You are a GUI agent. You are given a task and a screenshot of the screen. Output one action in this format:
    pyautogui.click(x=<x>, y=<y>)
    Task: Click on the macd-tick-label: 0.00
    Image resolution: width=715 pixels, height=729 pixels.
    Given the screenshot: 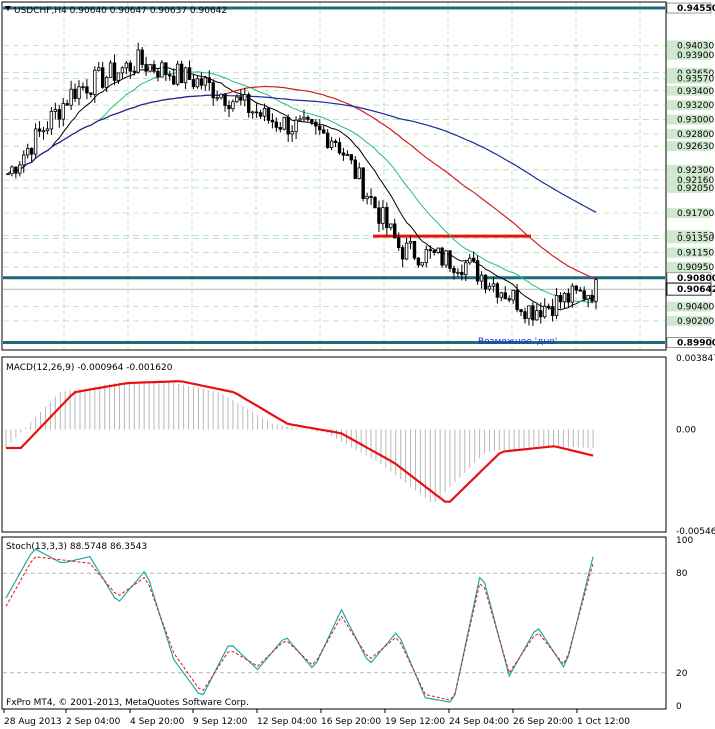 What is the action you would take?
    pyautogui.click(x=686, y=430)
    